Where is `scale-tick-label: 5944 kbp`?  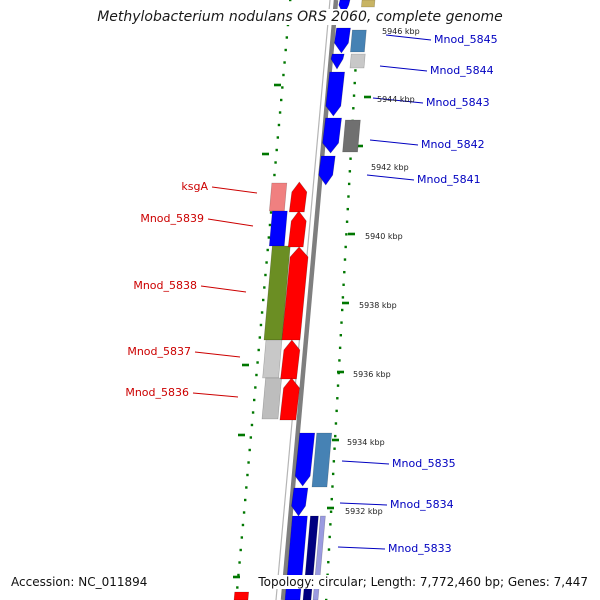 scale-tick-label: 5944 kbp is located at coordinates (396, 99).